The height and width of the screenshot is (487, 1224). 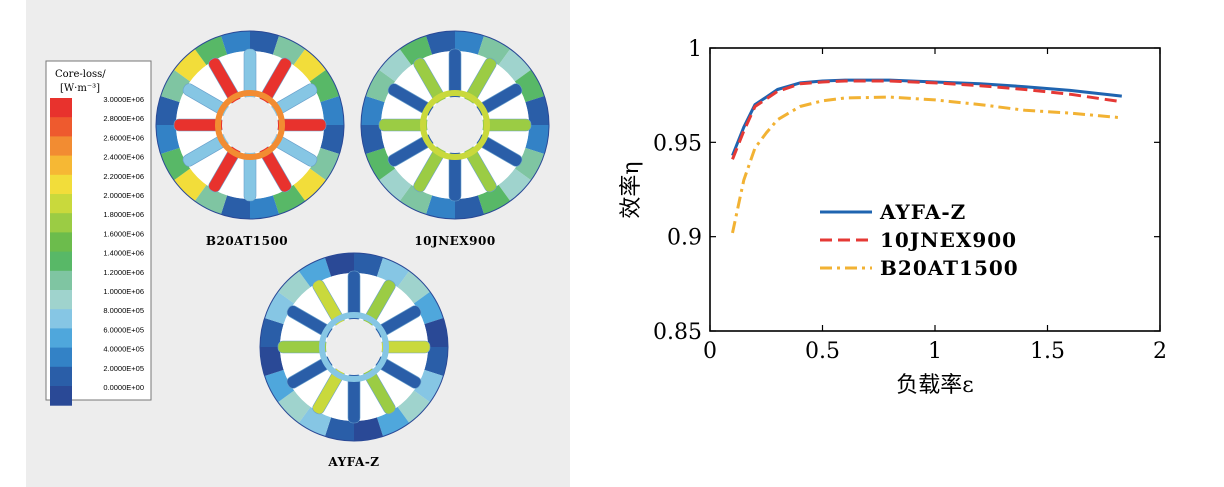 I want to click on rotor-label-10jnex900: 10JNEX900, so click(x=454, y=241).